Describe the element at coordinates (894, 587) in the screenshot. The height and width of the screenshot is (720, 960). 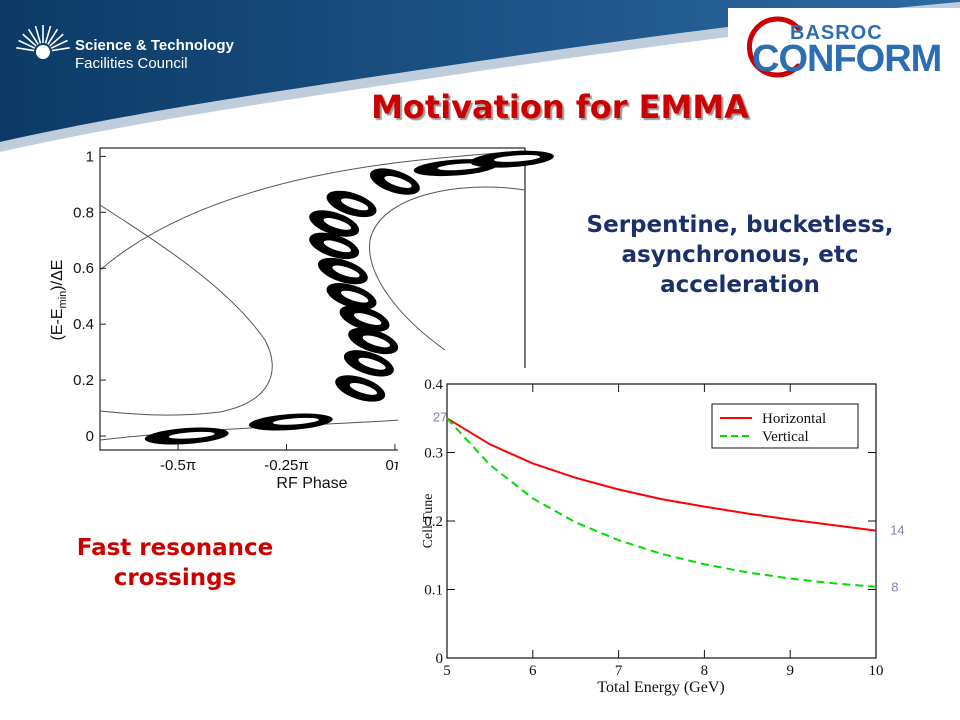
I see `tune-annotation: 8` at that location.